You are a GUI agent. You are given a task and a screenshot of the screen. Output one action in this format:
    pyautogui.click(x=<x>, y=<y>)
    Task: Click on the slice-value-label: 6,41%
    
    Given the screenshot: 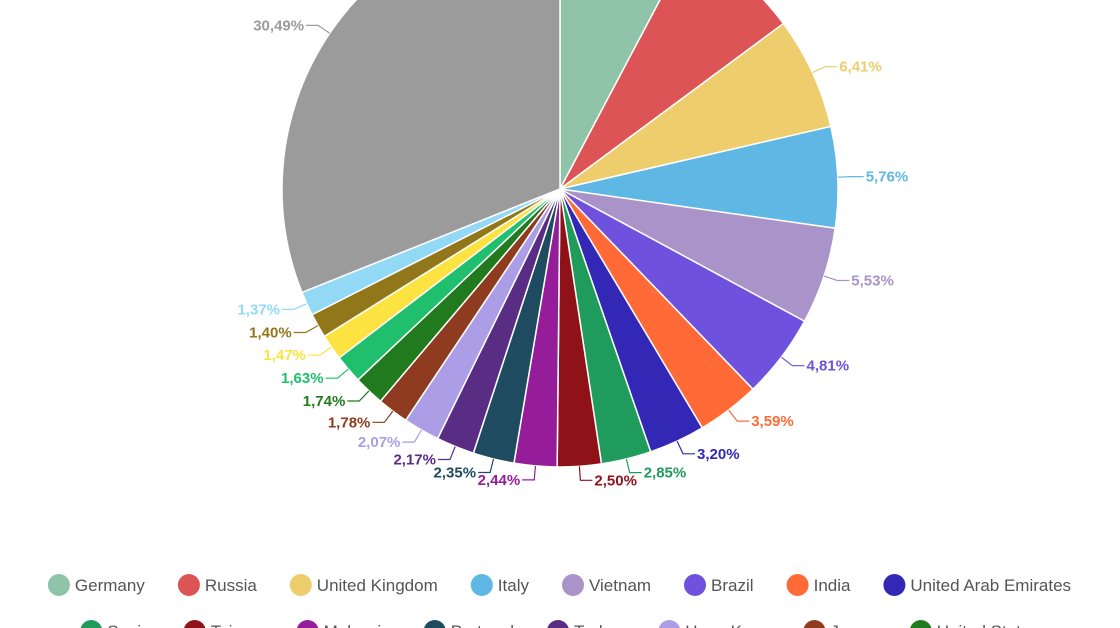 What is the action you would take?
    pyautogui.click(x=860, y=67)
    